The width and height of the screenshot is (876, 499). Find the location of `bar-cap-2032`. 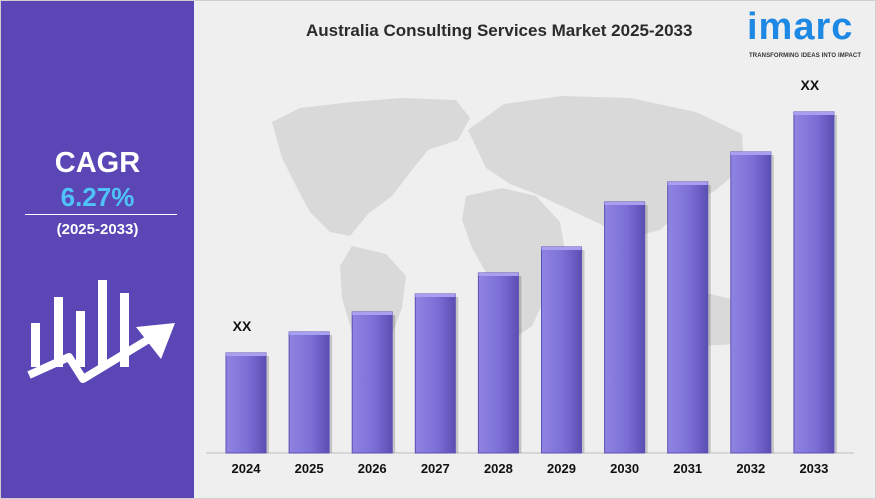

bar-cap-2032 is located at coordinates (750, 153).